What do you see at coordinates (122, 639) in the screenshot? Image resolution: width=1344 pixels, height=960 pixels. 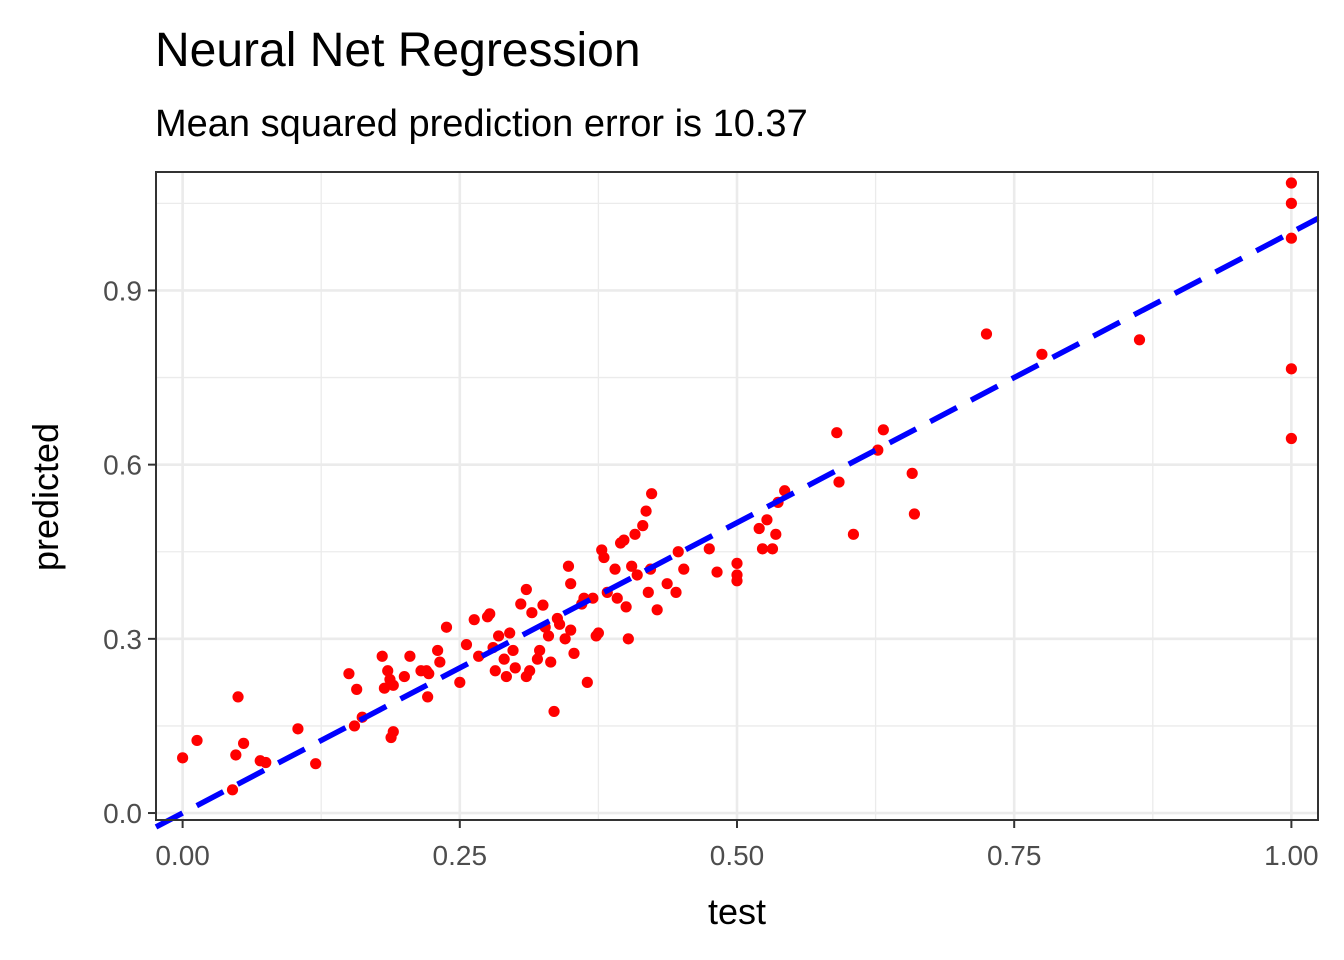 I see `y-tick-label: 0.3` at bounding box center [122, 639].